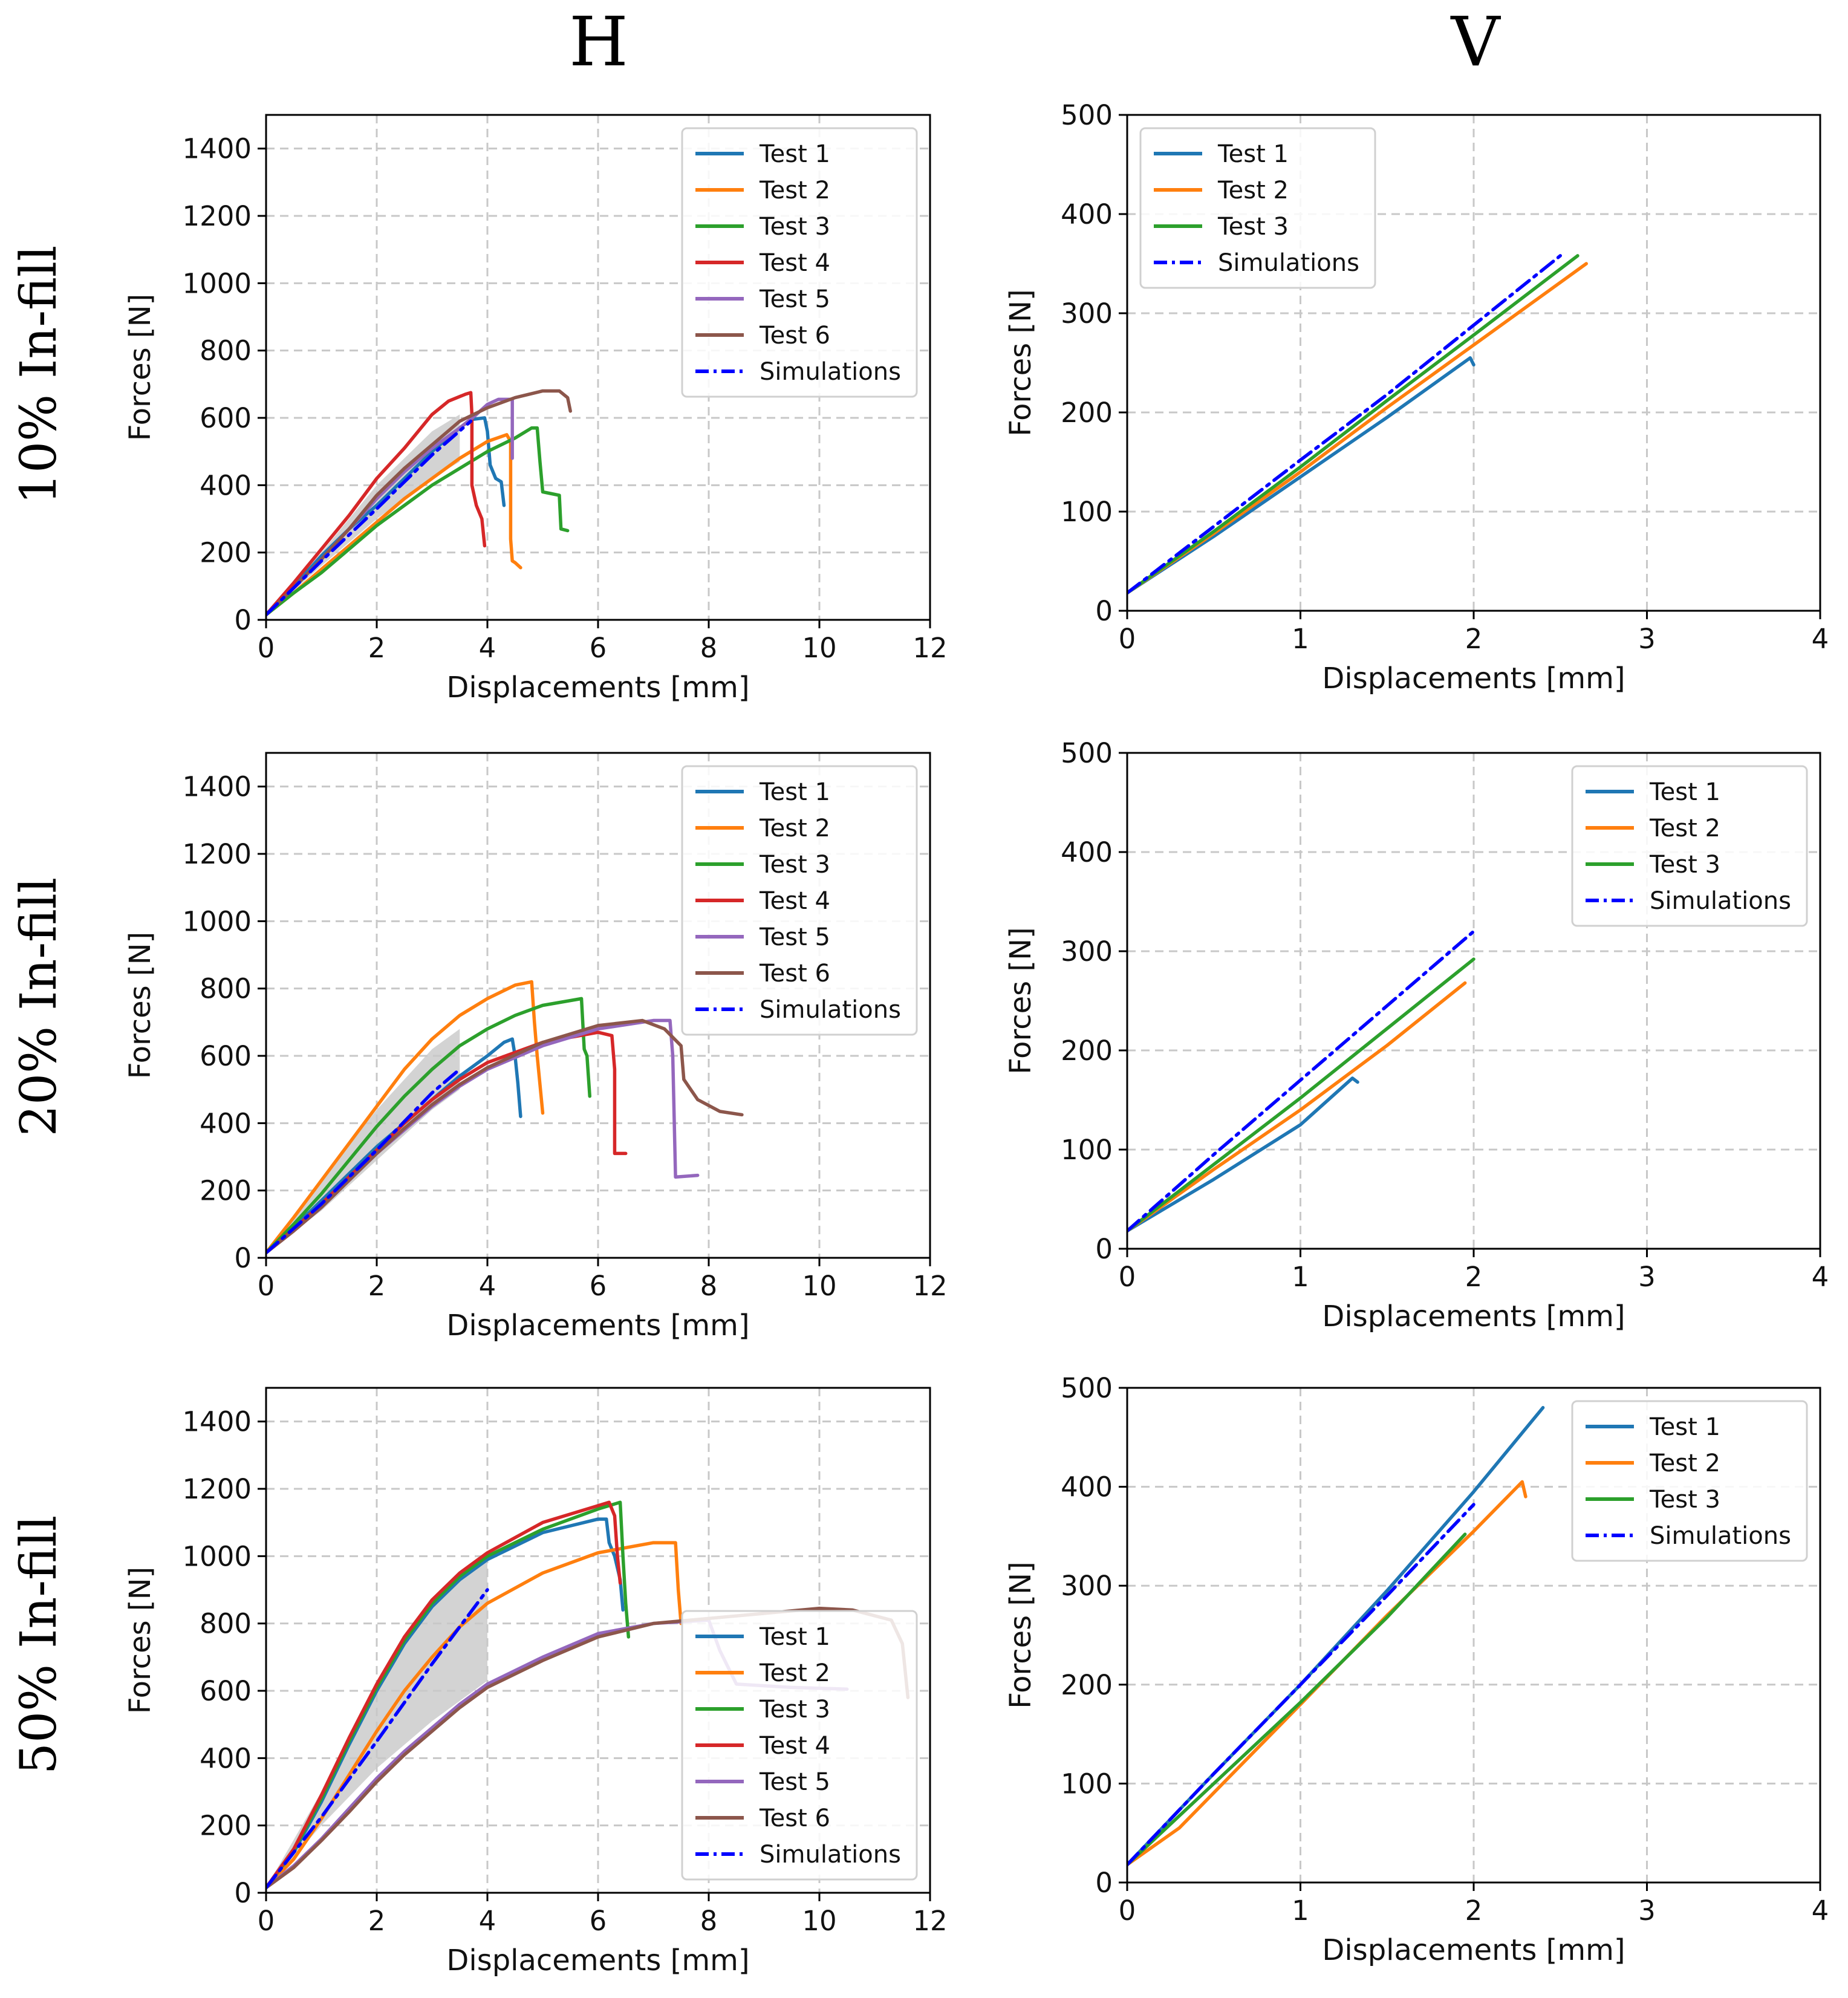 Image resolution: width=1848 pixels, height=1998 pixels. What do you see at coordinates (794, 263) in the screenshot?
I see `legend-label: Test 4` at bounding box center [794, 263].